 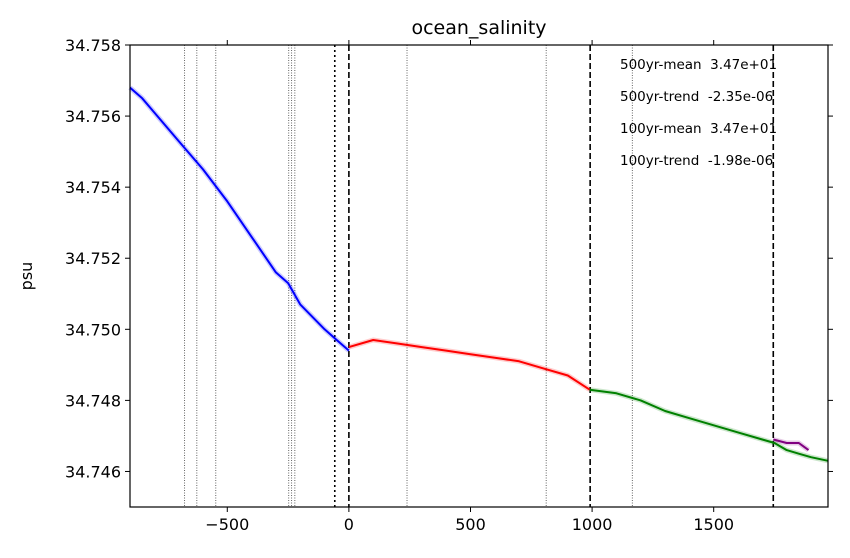 What do you see at coordinates (93, 471) in the screenshot?
I see `y-tick-label: 34.746` at bounding box center [93, 471].